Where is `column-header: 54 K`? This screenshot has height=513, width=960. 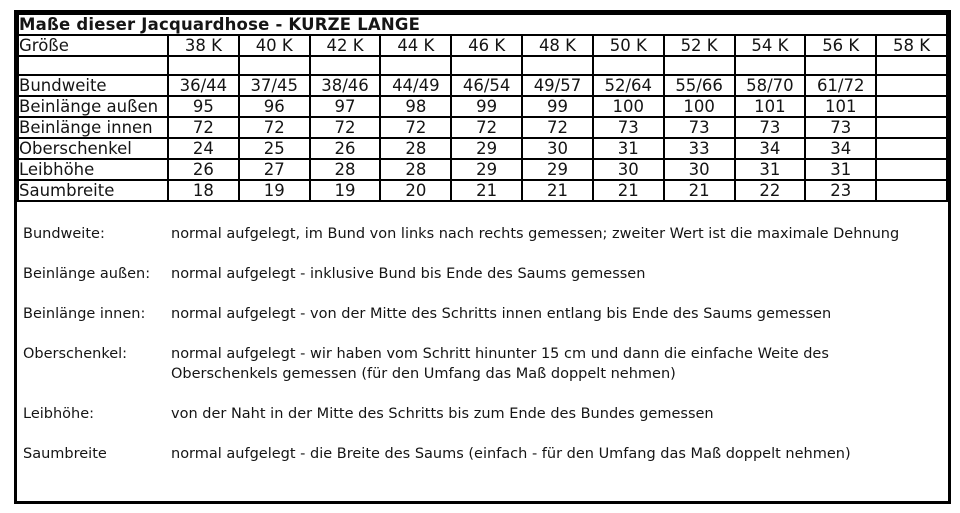 column-header: 54 K is located at coordinates (770, 45).